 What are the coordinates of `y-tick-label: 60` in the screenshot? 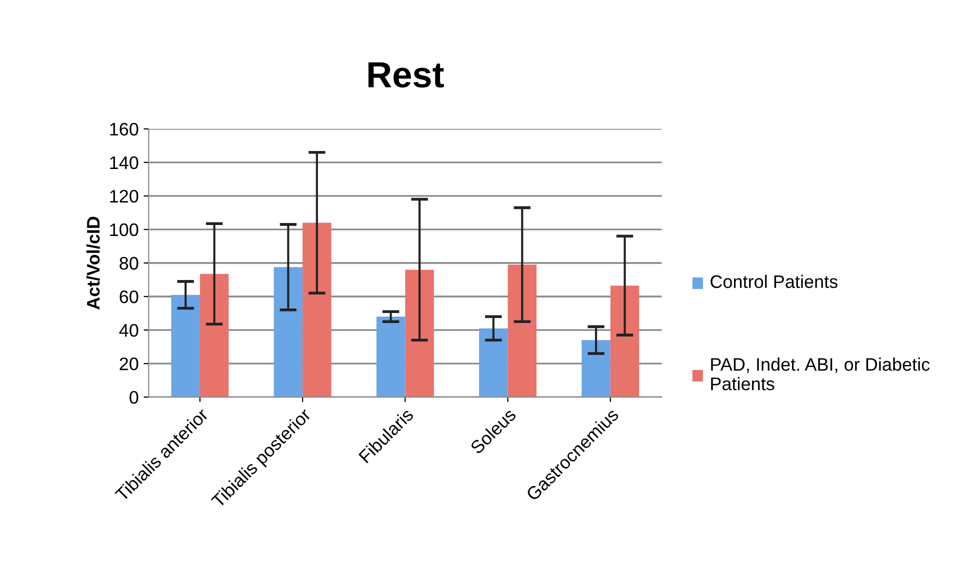 It's located at (129, 297).